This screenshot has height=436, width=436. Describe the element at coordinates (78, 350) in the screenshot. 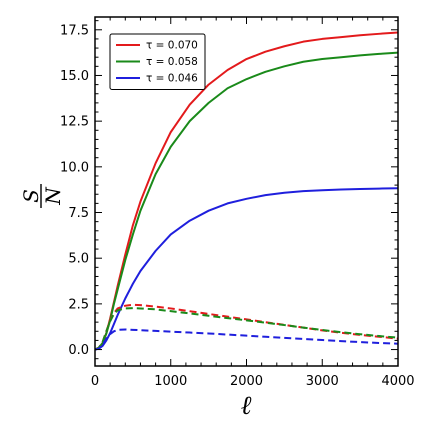

I see `y-tick-label: 0.0` at that location.